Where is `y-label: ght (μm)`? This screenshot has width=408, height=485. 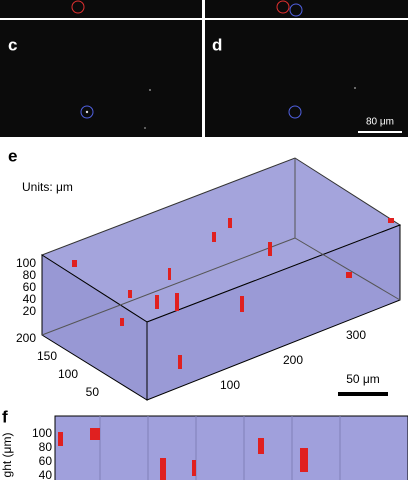
y-label: ght (μm) is located at coordinates (7, 455).